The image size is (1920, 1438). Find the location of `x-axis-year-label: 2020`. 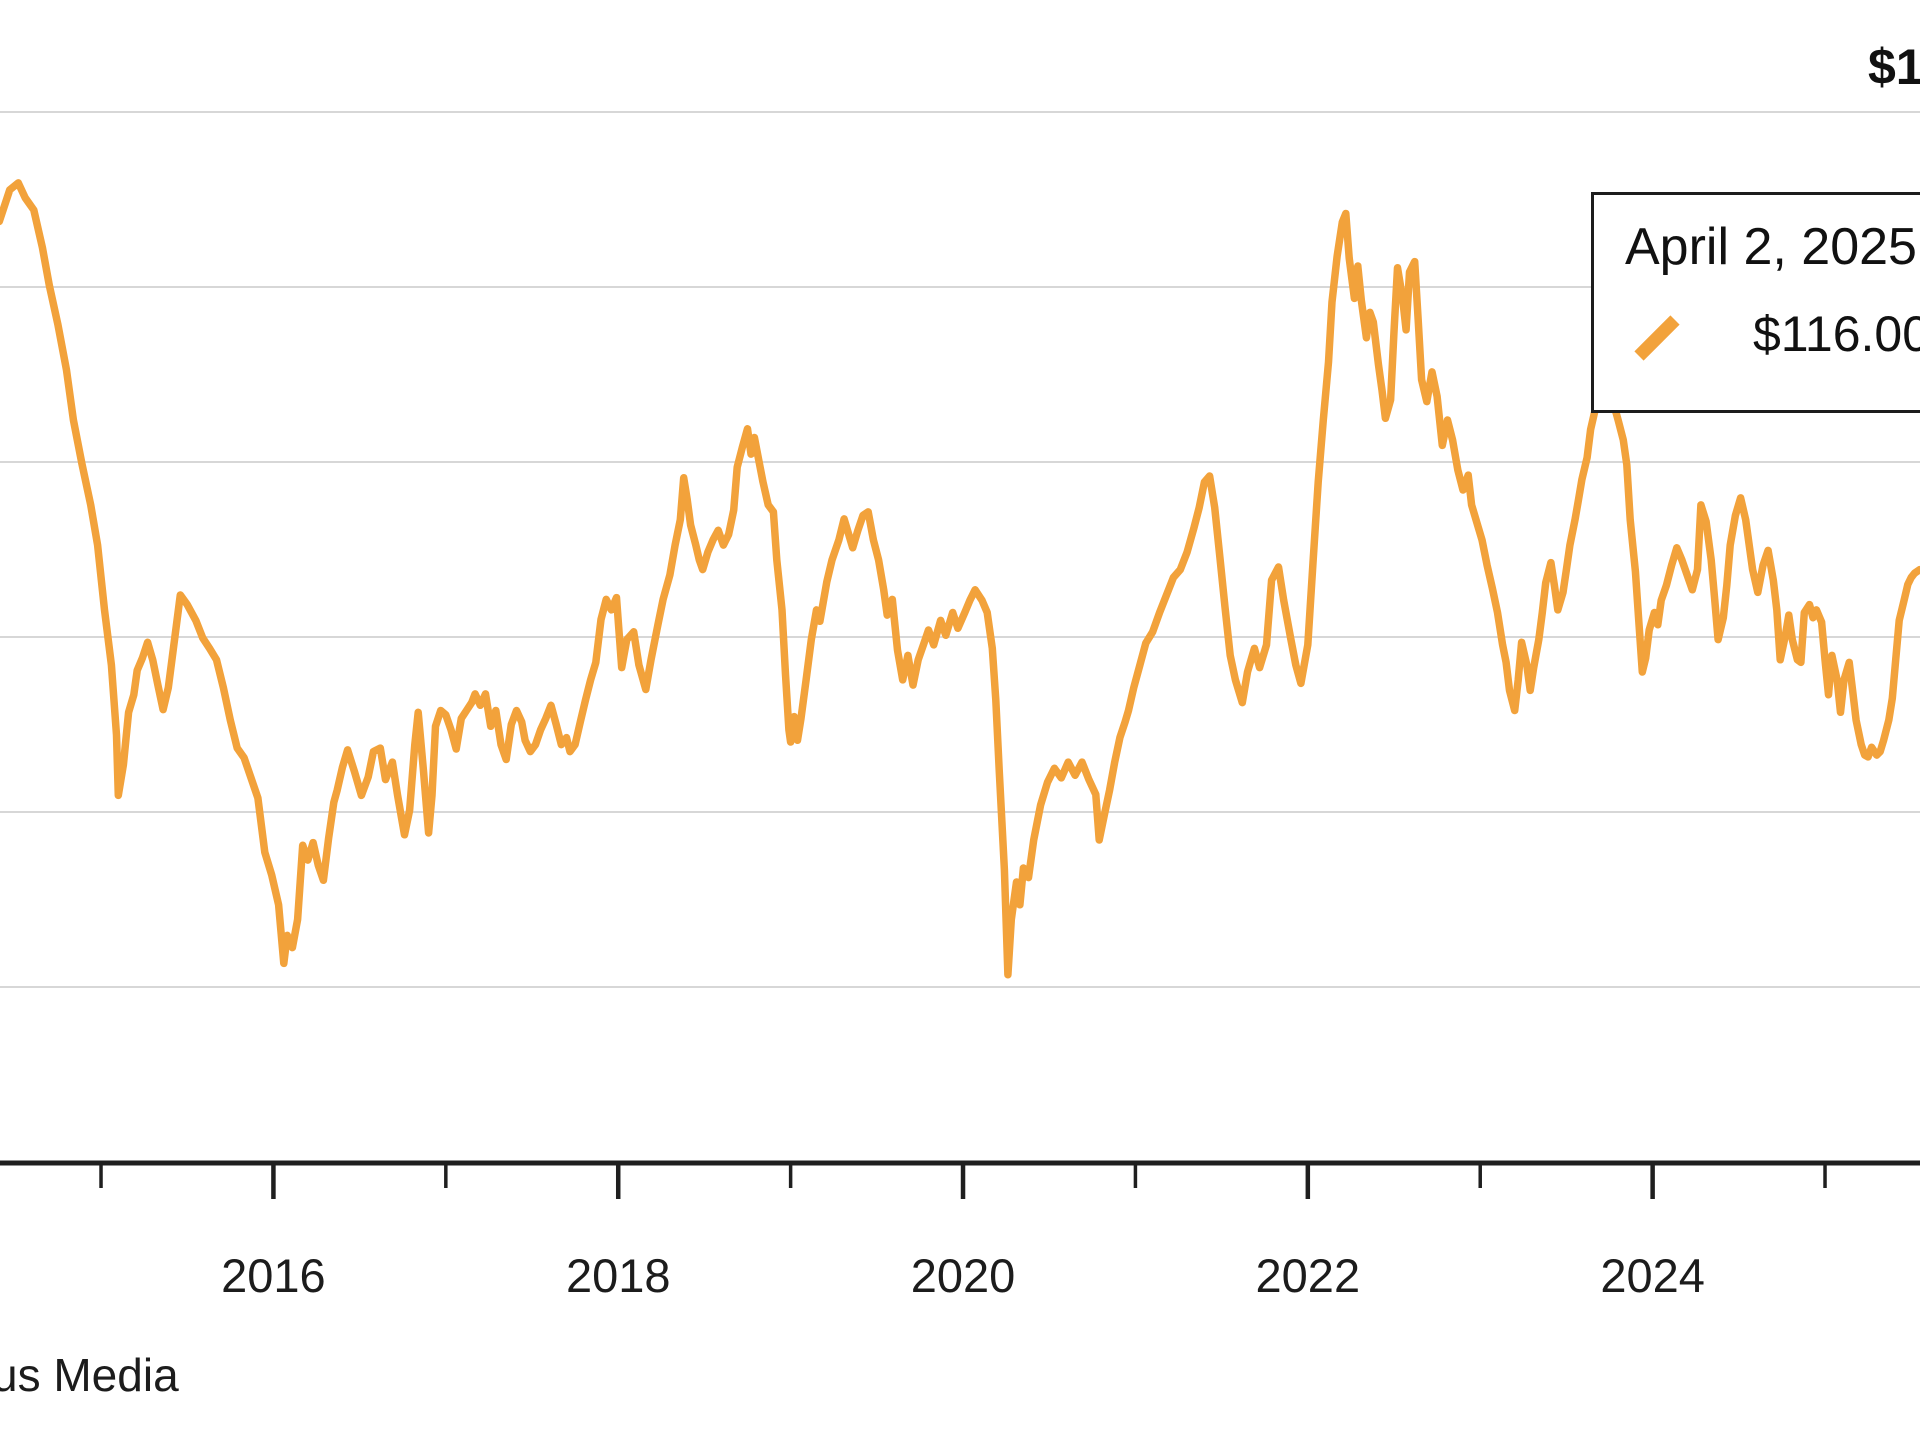

x-axis-year-label: 2020 is located at coordinates (963, 1275).